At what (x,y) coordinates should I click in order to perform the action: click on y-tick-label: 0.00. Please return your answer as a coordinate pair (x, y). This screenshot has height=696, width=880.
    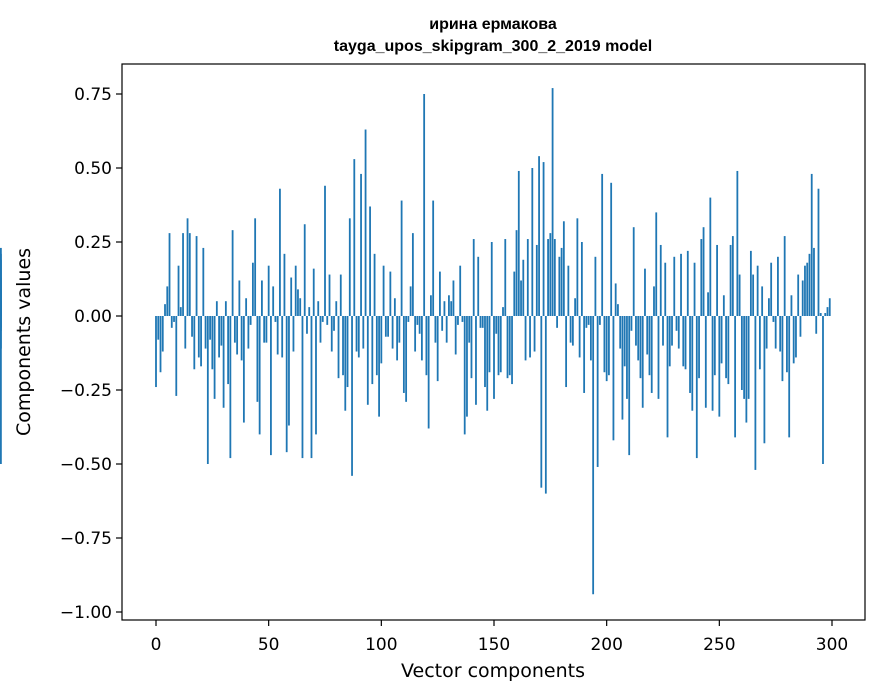
    Looking at the image, I should click on (93, 317).